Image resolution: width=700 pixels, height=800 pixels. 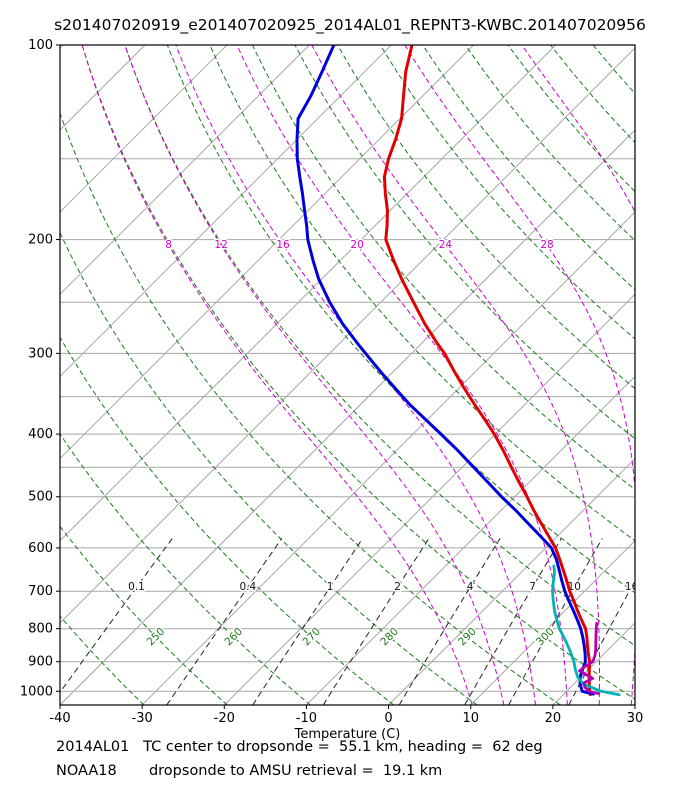 What do you see at coordinates (40, 434) in the screenshot?
I see `svg-text: 400` at bounding box center [40, 434].